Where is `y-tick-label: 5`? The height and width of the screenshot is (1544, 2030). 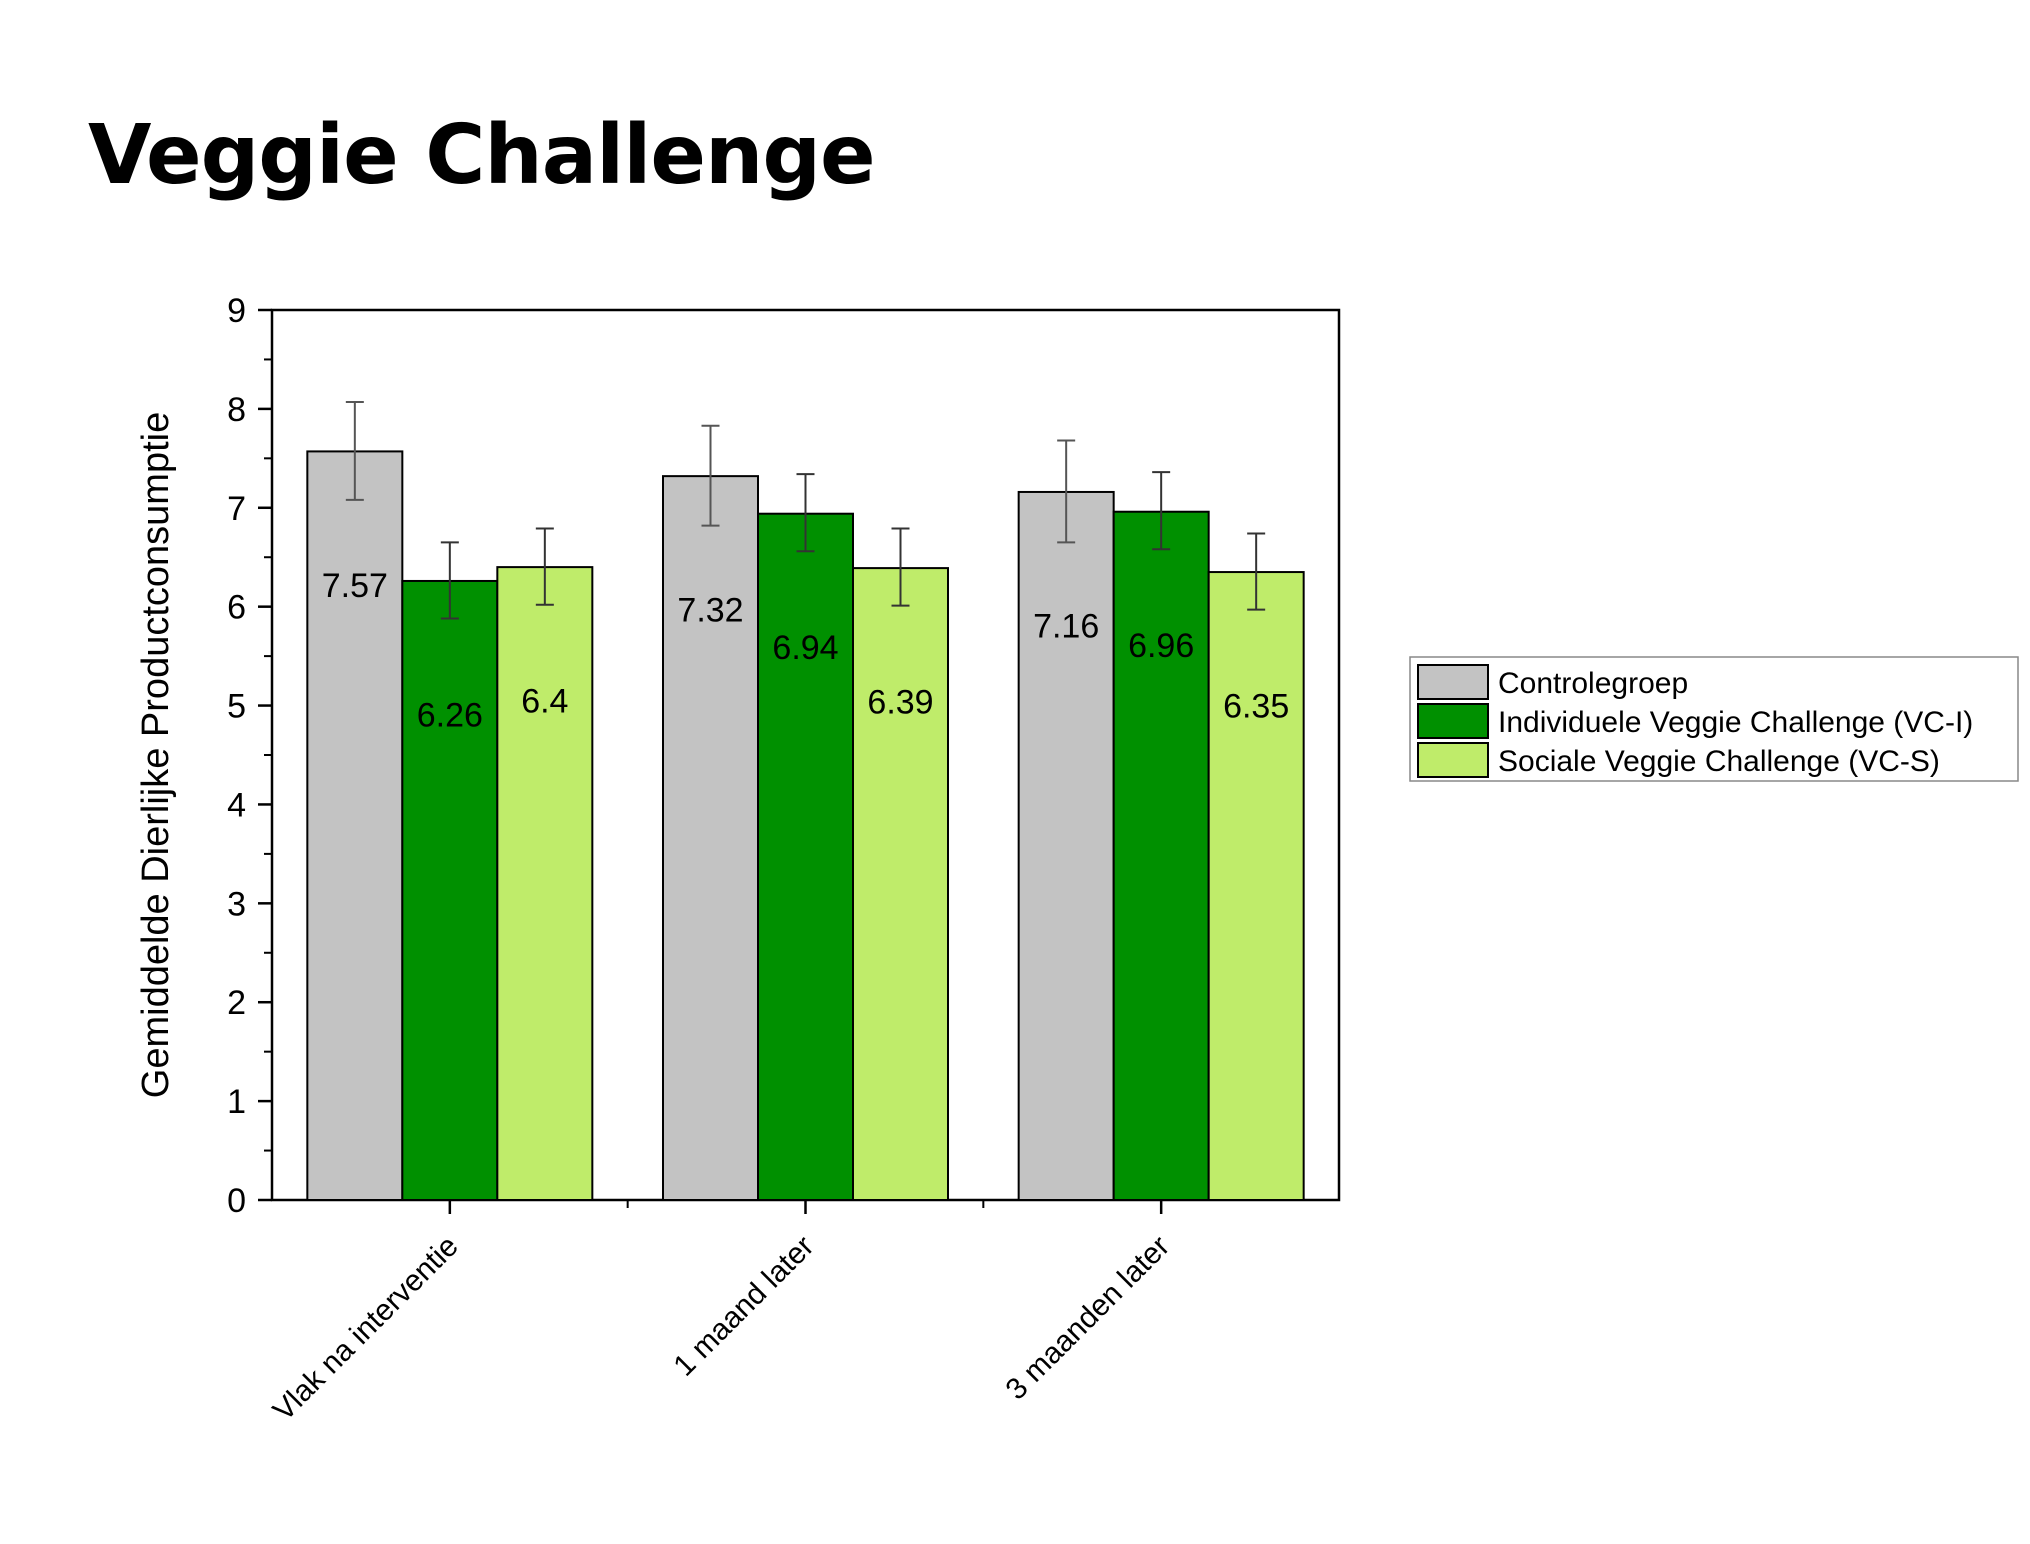 y-tick-label: 5 is located at coordinates (236, 707).